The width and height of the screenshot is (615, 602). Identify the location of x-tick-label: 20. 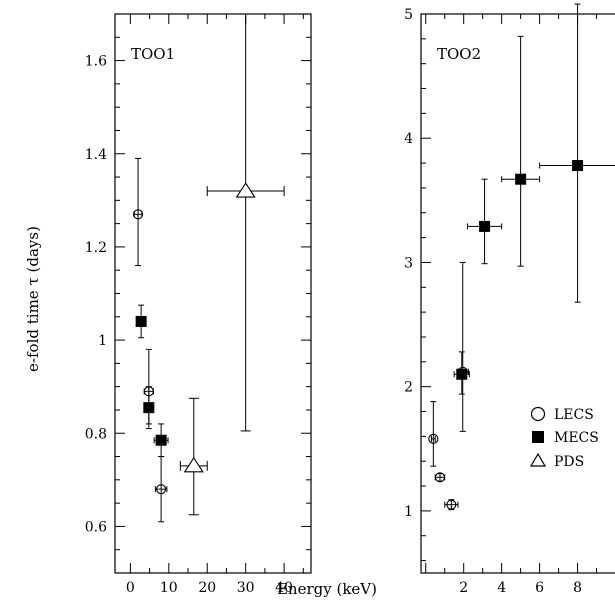
(207, 588).